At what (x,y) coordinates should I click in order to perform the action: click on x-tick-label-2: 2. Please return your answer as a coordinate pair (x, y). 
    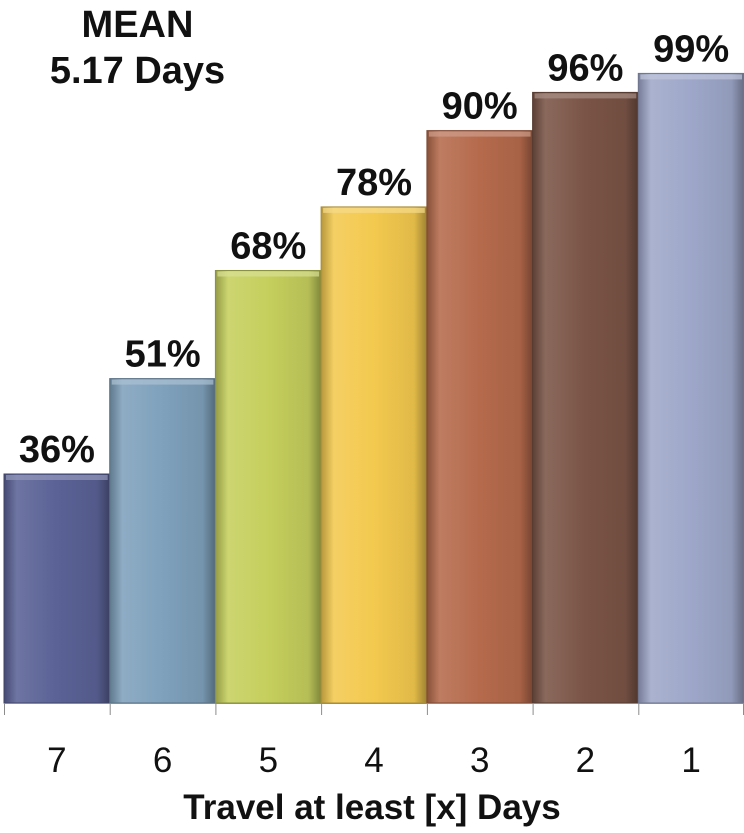
    Looking at the image, I should click on (585, 760).